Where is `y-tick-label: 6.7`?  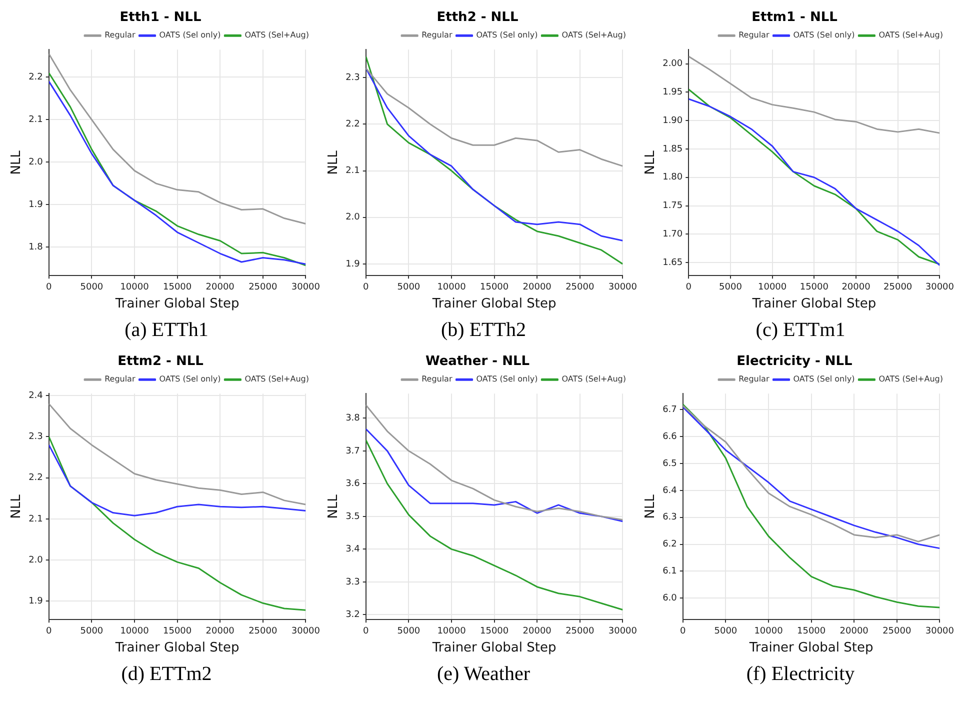
y-tick-label: 6.7 is located at coordinates (669, 410).